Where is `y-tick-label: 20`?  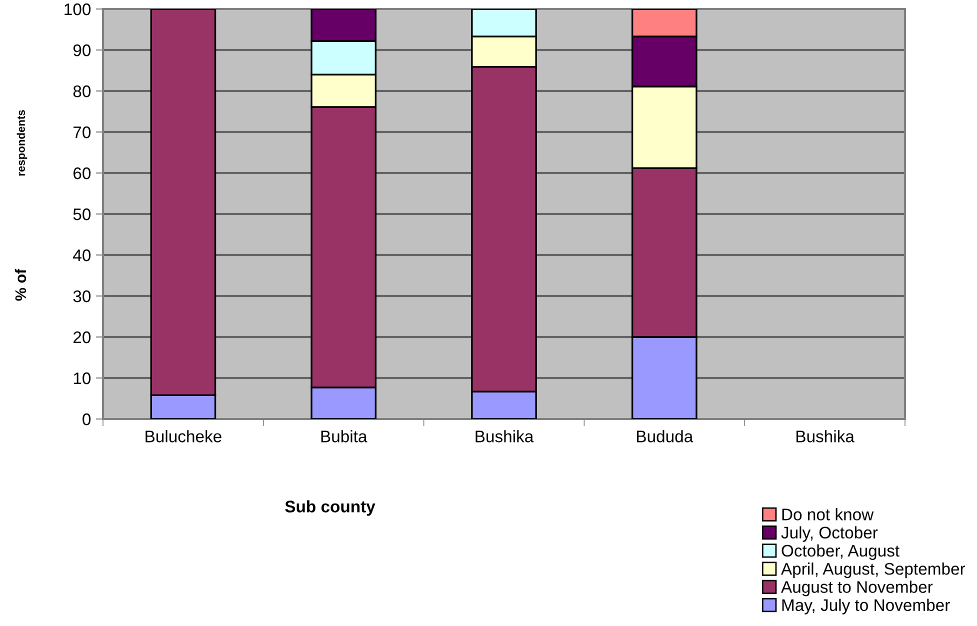
y-tick-label: 20 is located at coordinates (82, 337).